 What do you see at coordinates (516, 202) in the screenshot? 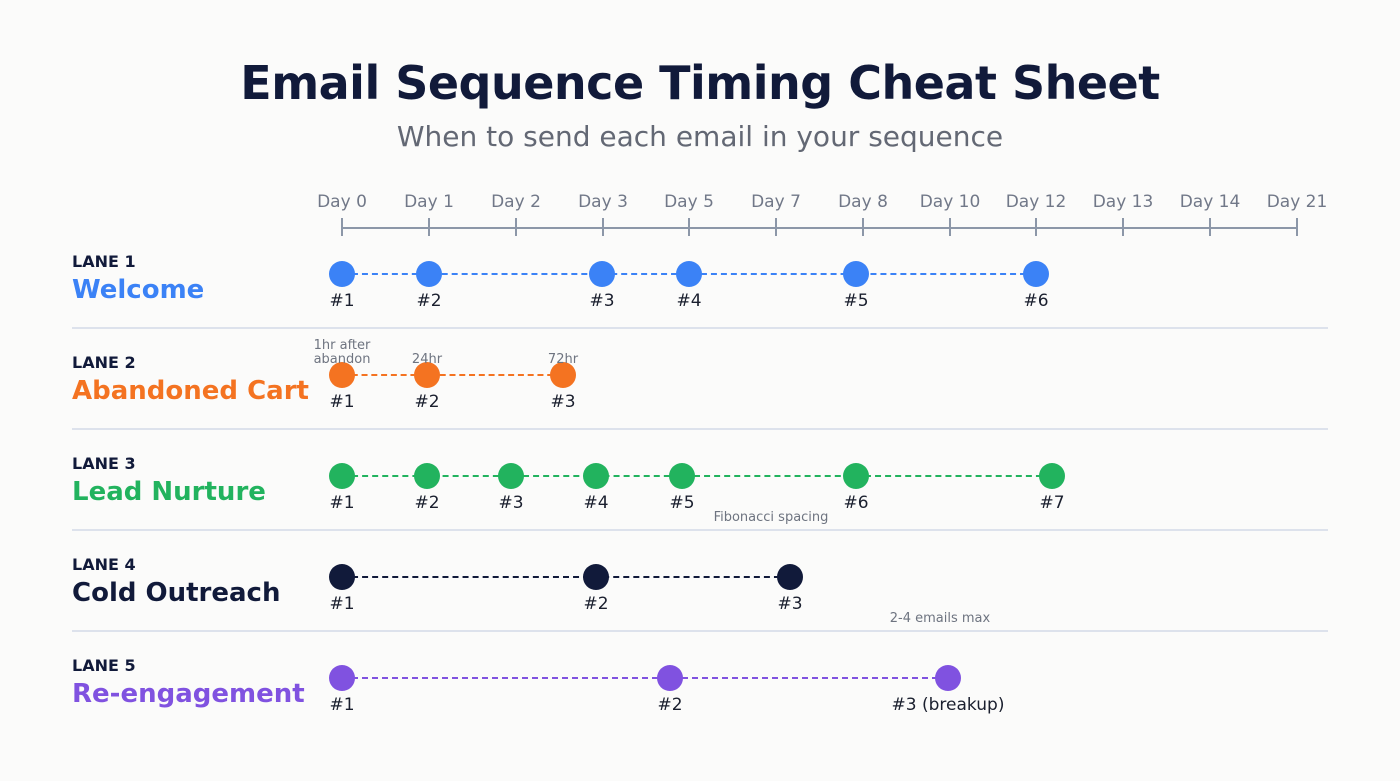
I see `axis-tick-label: Day 2` at bounding box center [516, 202].